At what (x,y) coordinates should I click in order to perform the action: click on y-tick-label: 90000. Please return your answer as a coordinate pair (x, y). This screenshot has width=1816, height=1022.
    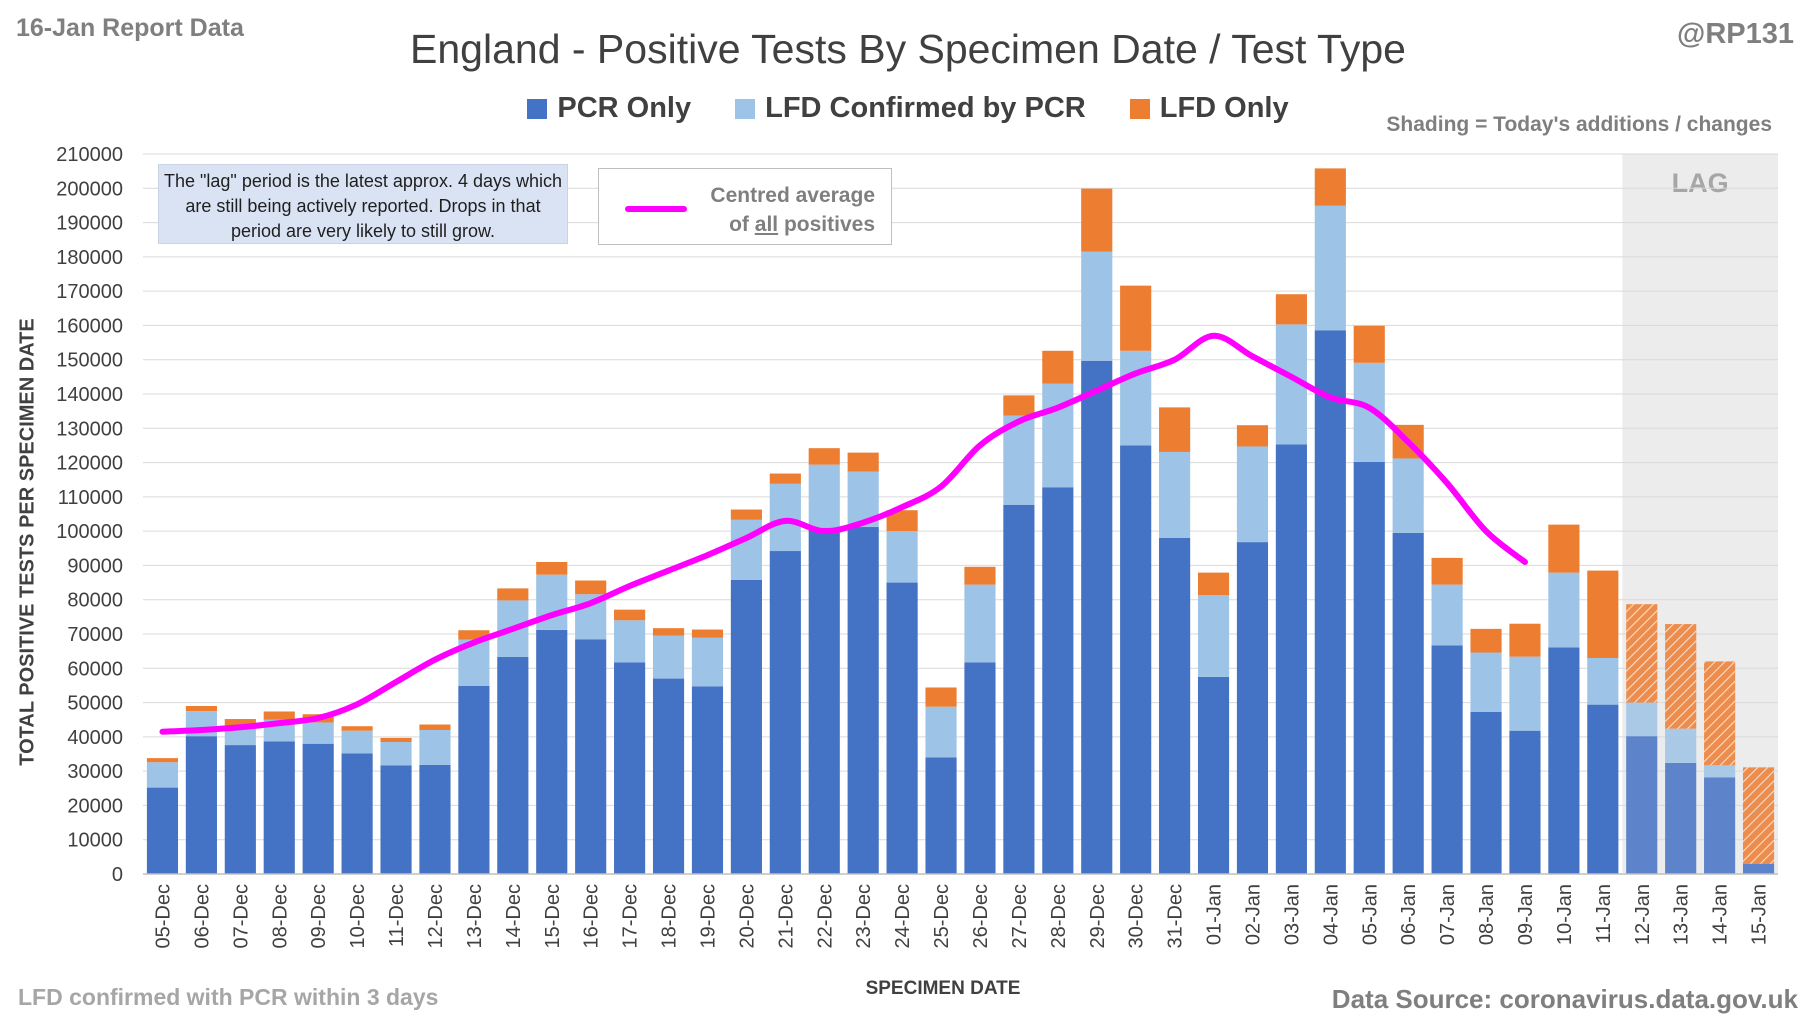
    Looking at the image, I should click on (95, 566).